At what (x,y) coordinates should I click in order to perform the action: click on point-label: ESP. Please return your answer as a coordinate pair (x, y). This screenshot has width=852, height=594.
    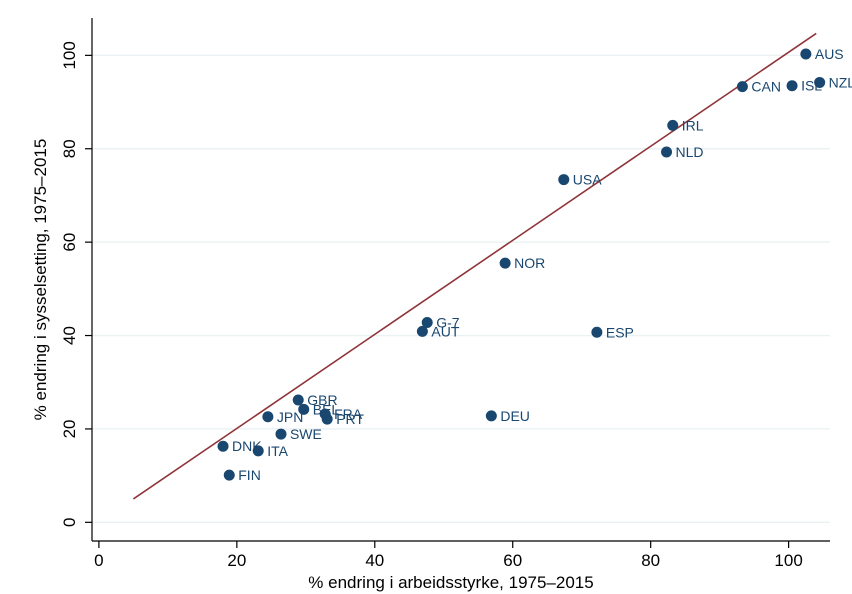
    Looking at the image, I should click on (620, 332).